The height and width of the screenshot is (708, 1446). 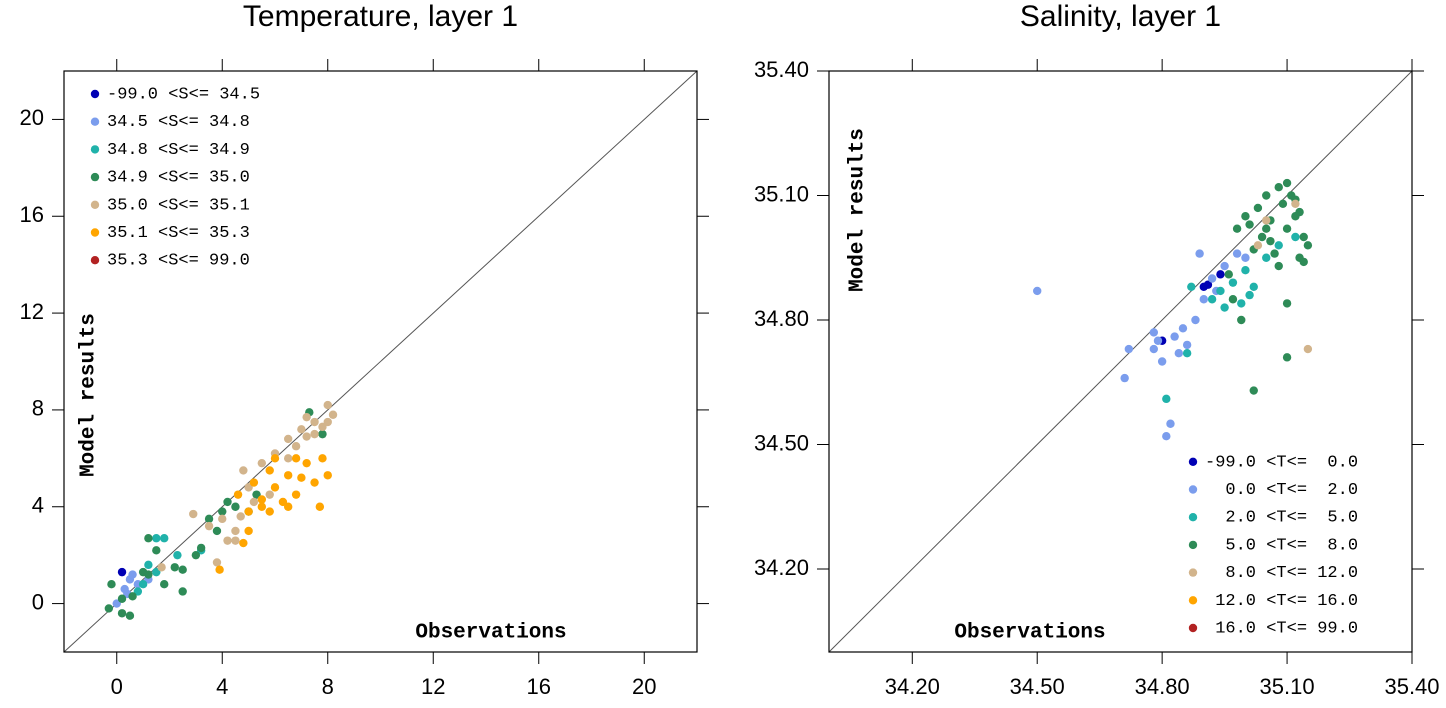 What do you see at coordinates (1281, 518) in the screenshot?
I see `legend-label: 2.0 <T<= 5.0` at bounding box center [1281, 518].